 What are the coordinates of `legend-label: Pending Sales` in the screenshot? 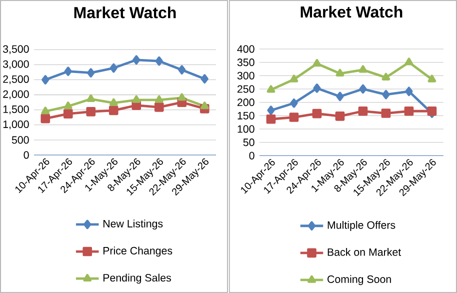 It's located at (137, 279).